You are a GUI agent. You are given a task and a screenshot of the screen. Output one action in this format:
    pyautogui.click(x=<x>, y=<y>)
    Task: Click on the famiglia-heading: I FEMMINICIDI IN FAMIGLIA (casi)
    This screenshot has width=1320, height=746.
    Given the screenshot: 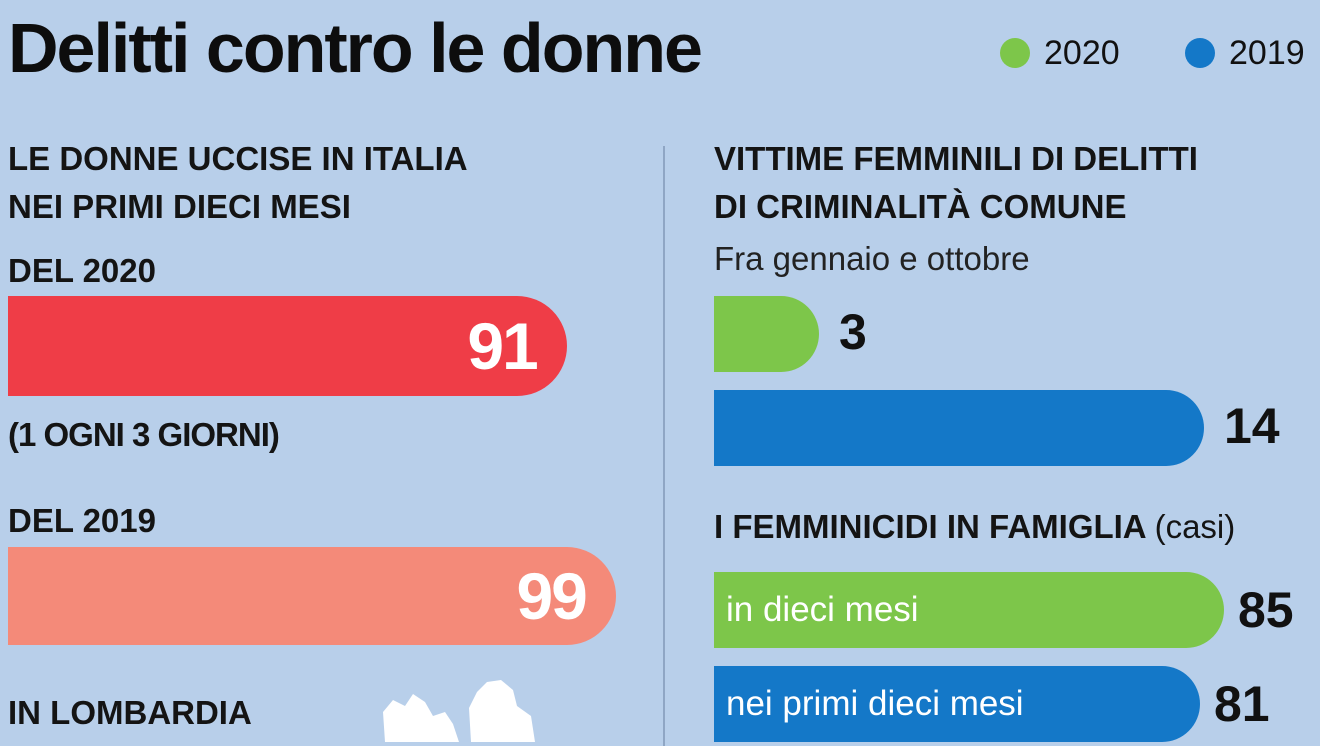 What is the action you would take?
    pyautogui.click(x=974, y=527)
    